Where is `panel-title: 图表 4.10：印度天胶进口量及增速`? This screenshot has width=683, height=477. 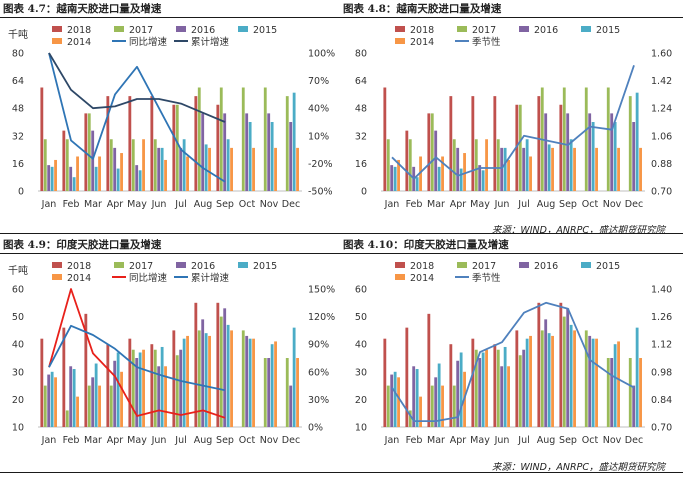
panel-title: 图表 4.10：印度天胶进口量及增速 is located at coordinates (426, 245).